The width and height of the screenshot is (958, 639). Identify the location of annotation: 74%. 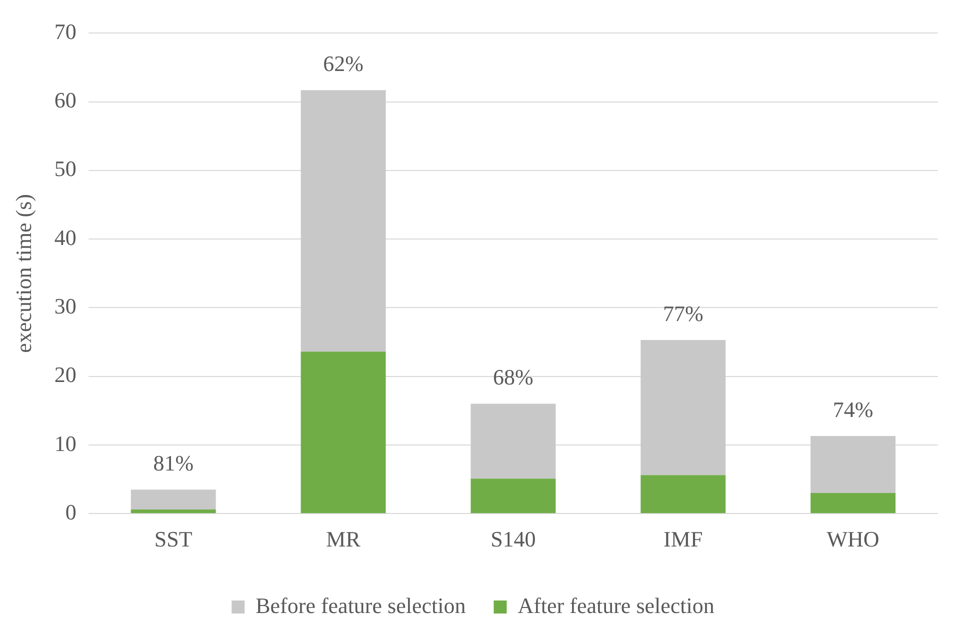
(853, 409).